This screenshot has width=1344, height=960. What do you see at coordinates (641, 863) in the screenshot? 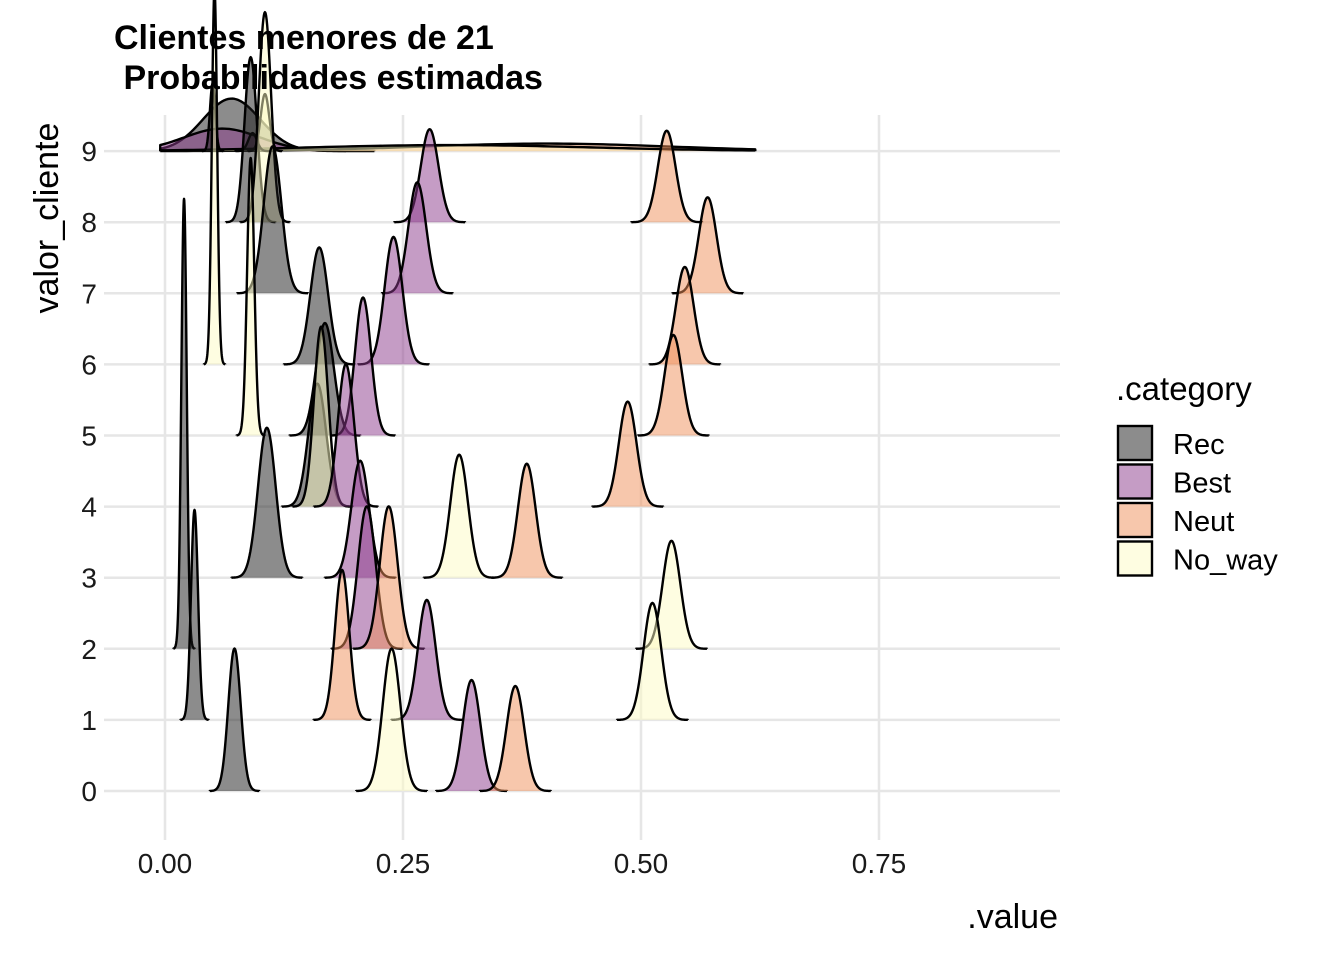
I see `x-tick-label: 0.50` at bounding box center [641, 863].